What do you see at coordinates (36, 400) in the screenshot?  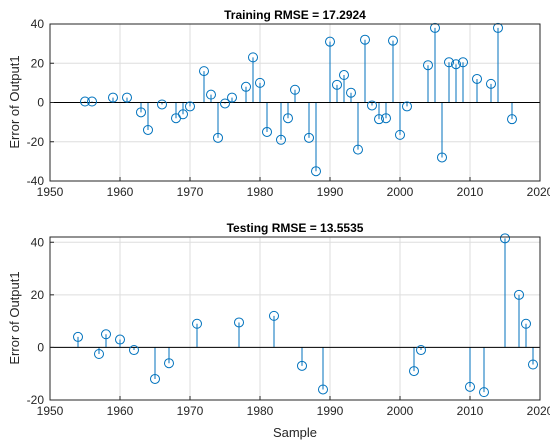 I see `testing-y-tick-label: -20` at bounding box center [36, 400].